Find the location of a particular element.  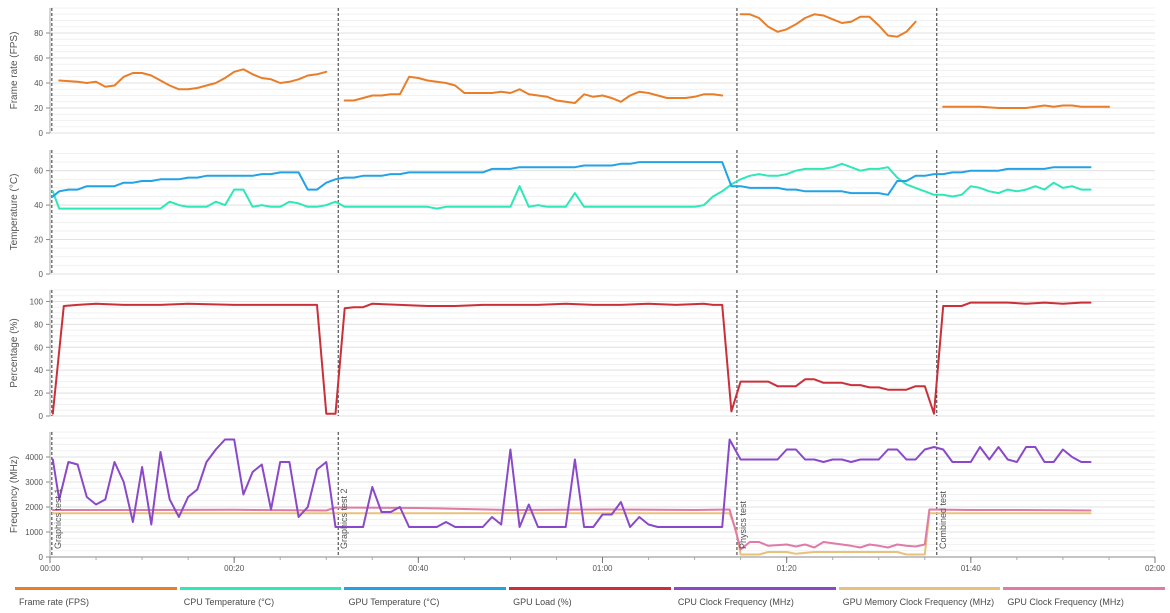

y-tick-label: 3000 is located at coordinates (34, 482).